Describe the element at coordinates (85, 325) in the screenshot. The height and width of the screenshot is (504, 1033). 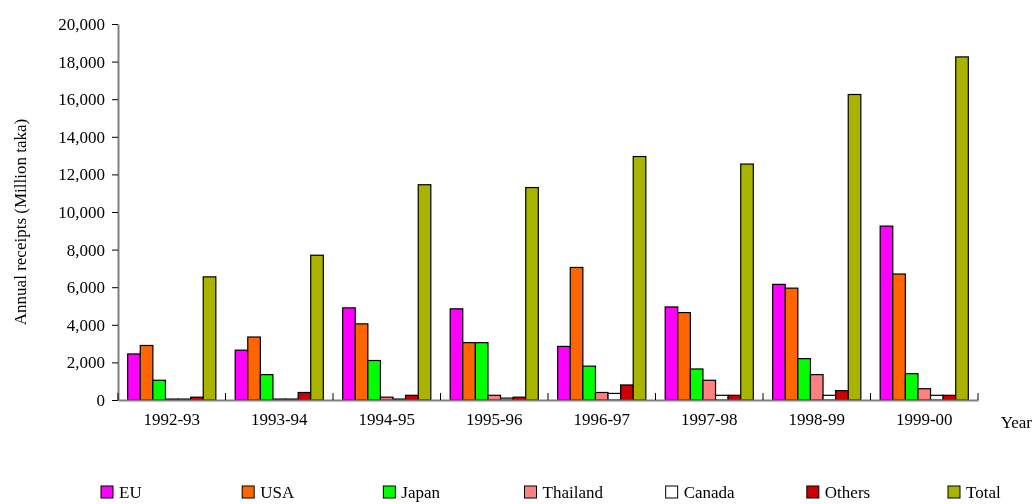
I see `y-tick-label: 4,000` at that location.